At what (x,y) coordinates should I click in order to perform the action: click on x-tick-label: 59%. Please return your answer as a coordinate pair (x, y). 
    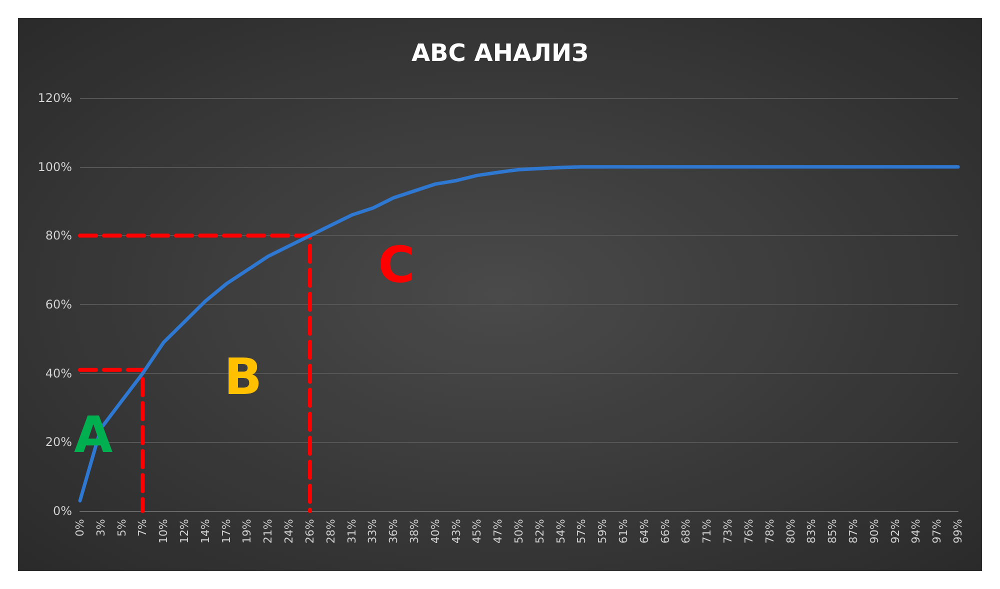
    Looking at the image, I should click on (603, 531).